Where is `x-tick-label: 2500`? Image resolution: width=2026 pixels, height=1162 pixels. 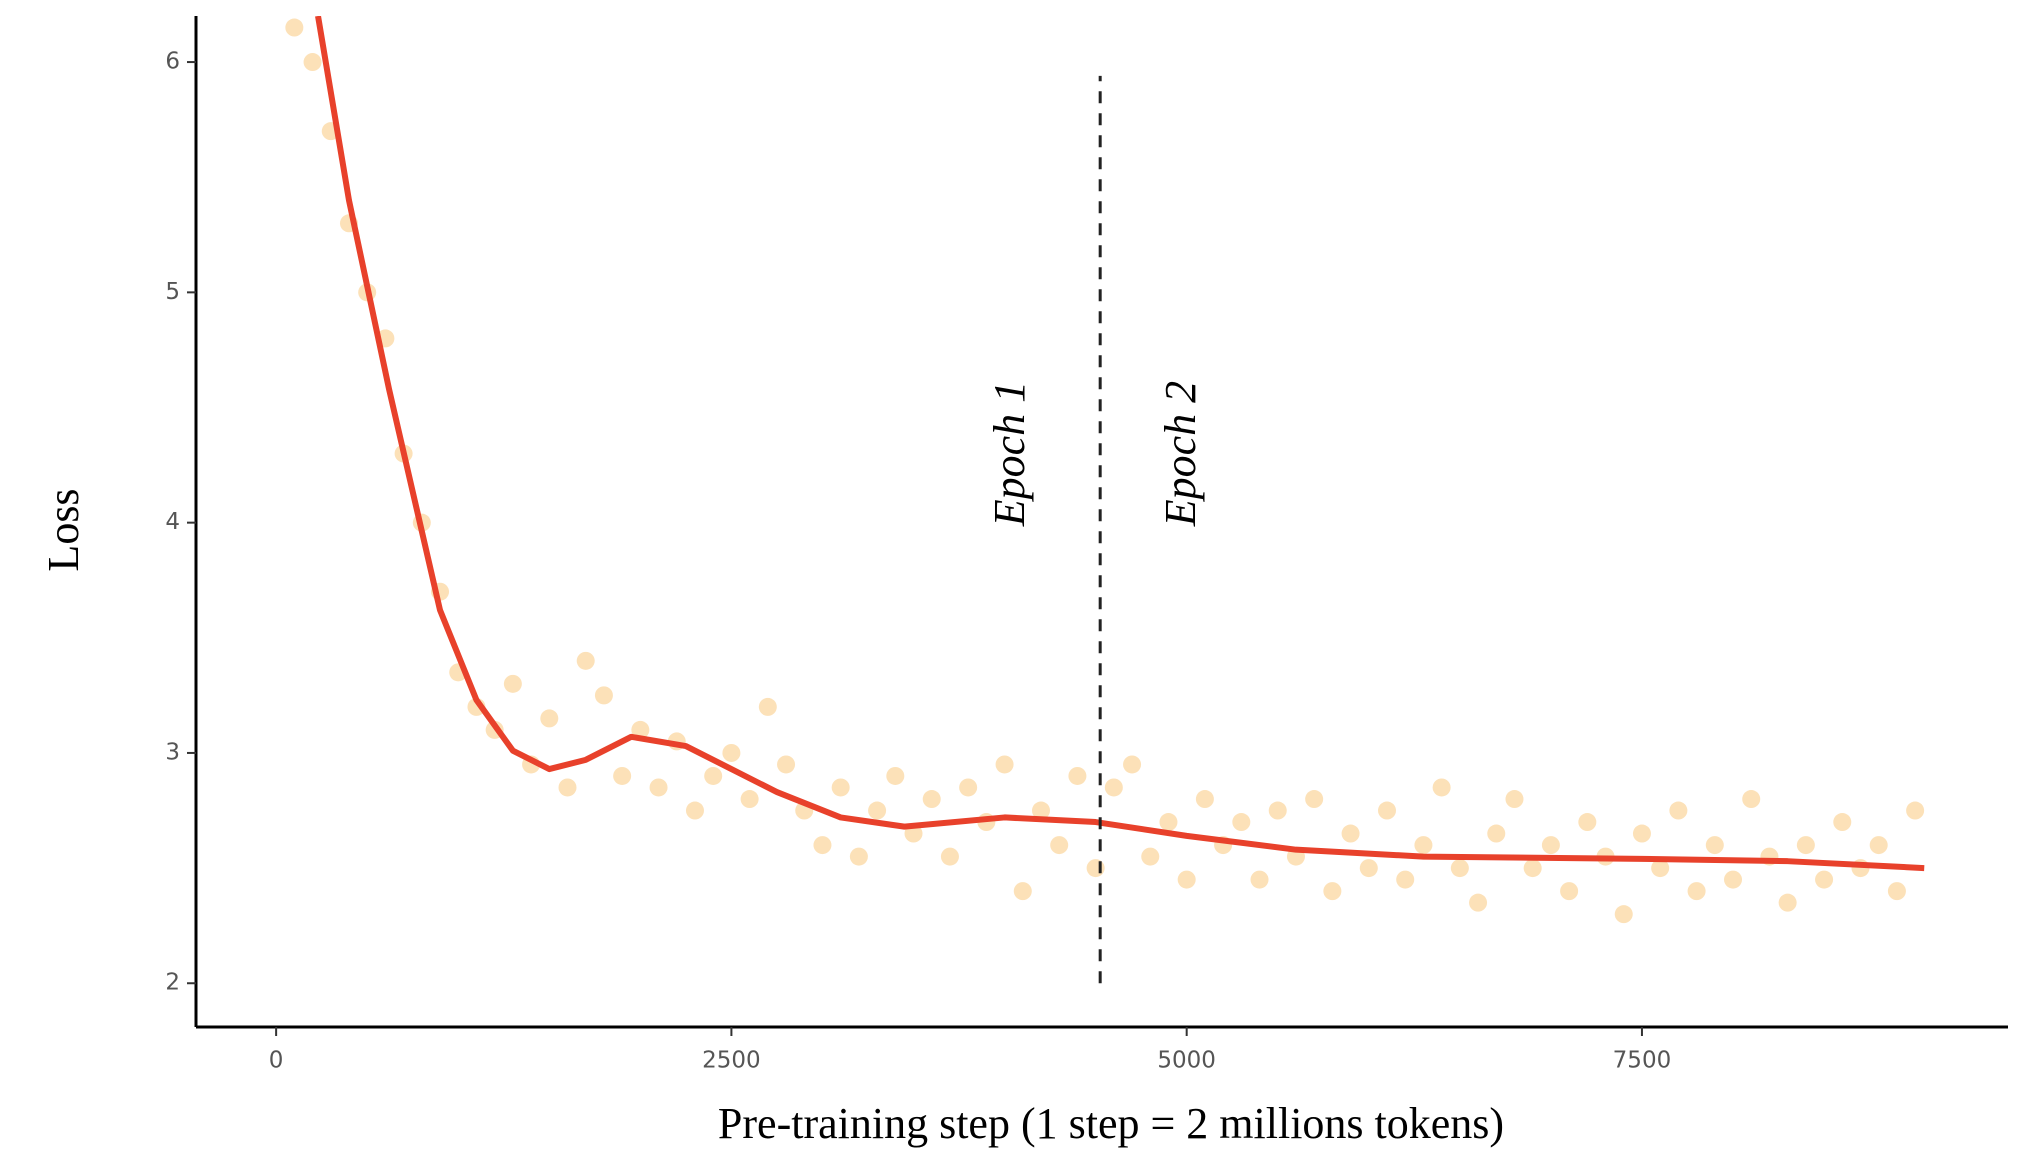
x-tick-label: 2500 is located at coordinates (731, 1061).